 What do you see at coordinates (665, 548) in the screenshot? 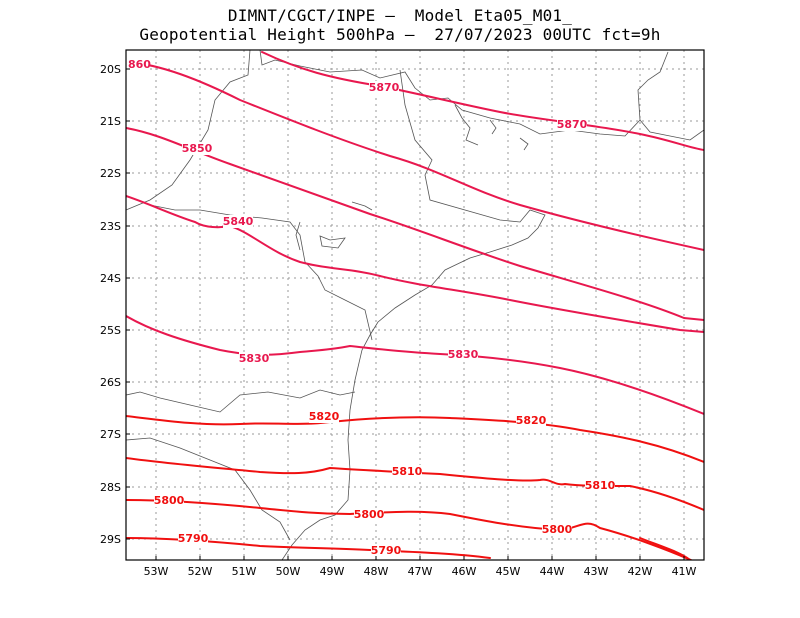
I see `contour-5790-segment` at bounding box center [665, 548].